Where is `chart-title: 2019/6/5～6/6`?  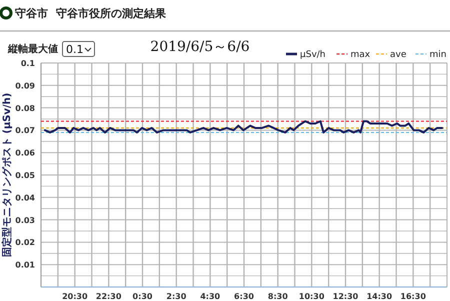
chart-title: 2019/6/5～6/6 is located at coordinates (200, 47).